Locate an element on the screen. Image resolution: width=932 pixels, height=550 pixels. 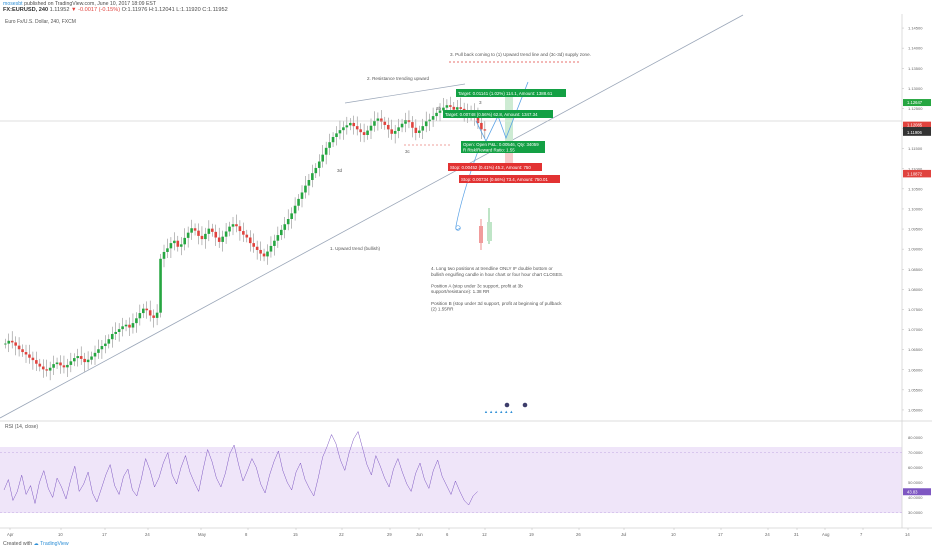
price-tick-label: 1.07000 is located at coordinates (915, 329).